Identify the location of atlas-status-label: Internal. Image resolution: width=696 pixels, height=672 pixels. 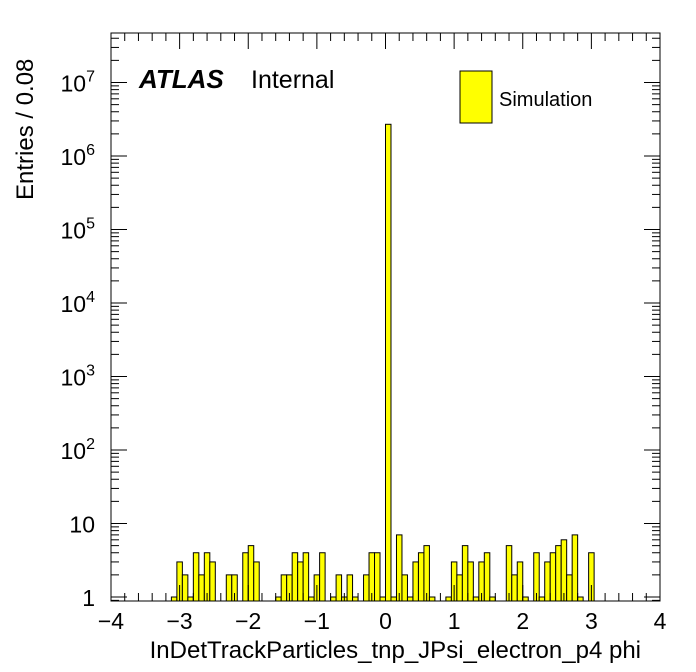
(292, 80).